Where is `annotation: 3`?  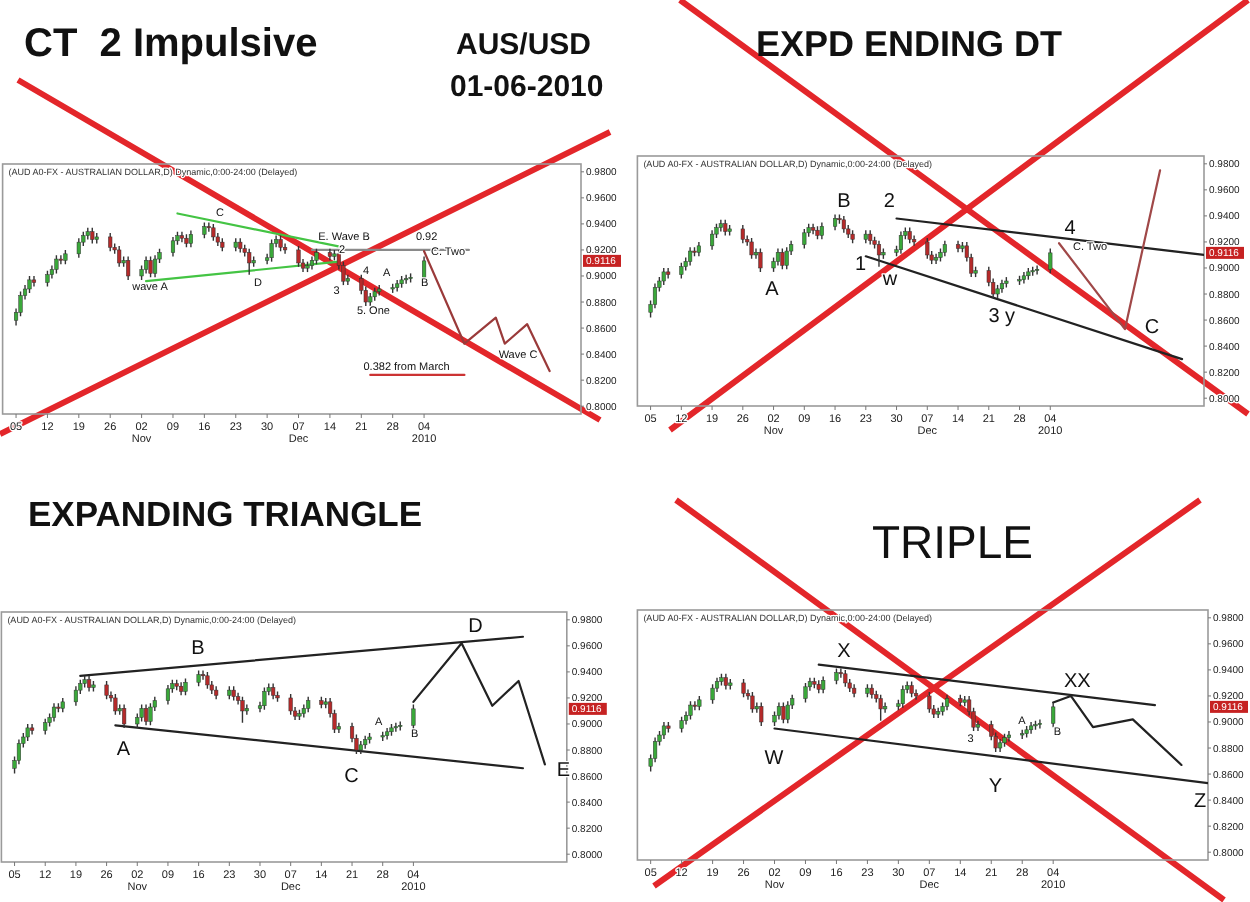 annotation: 3 is located at coordinates (994, 316).